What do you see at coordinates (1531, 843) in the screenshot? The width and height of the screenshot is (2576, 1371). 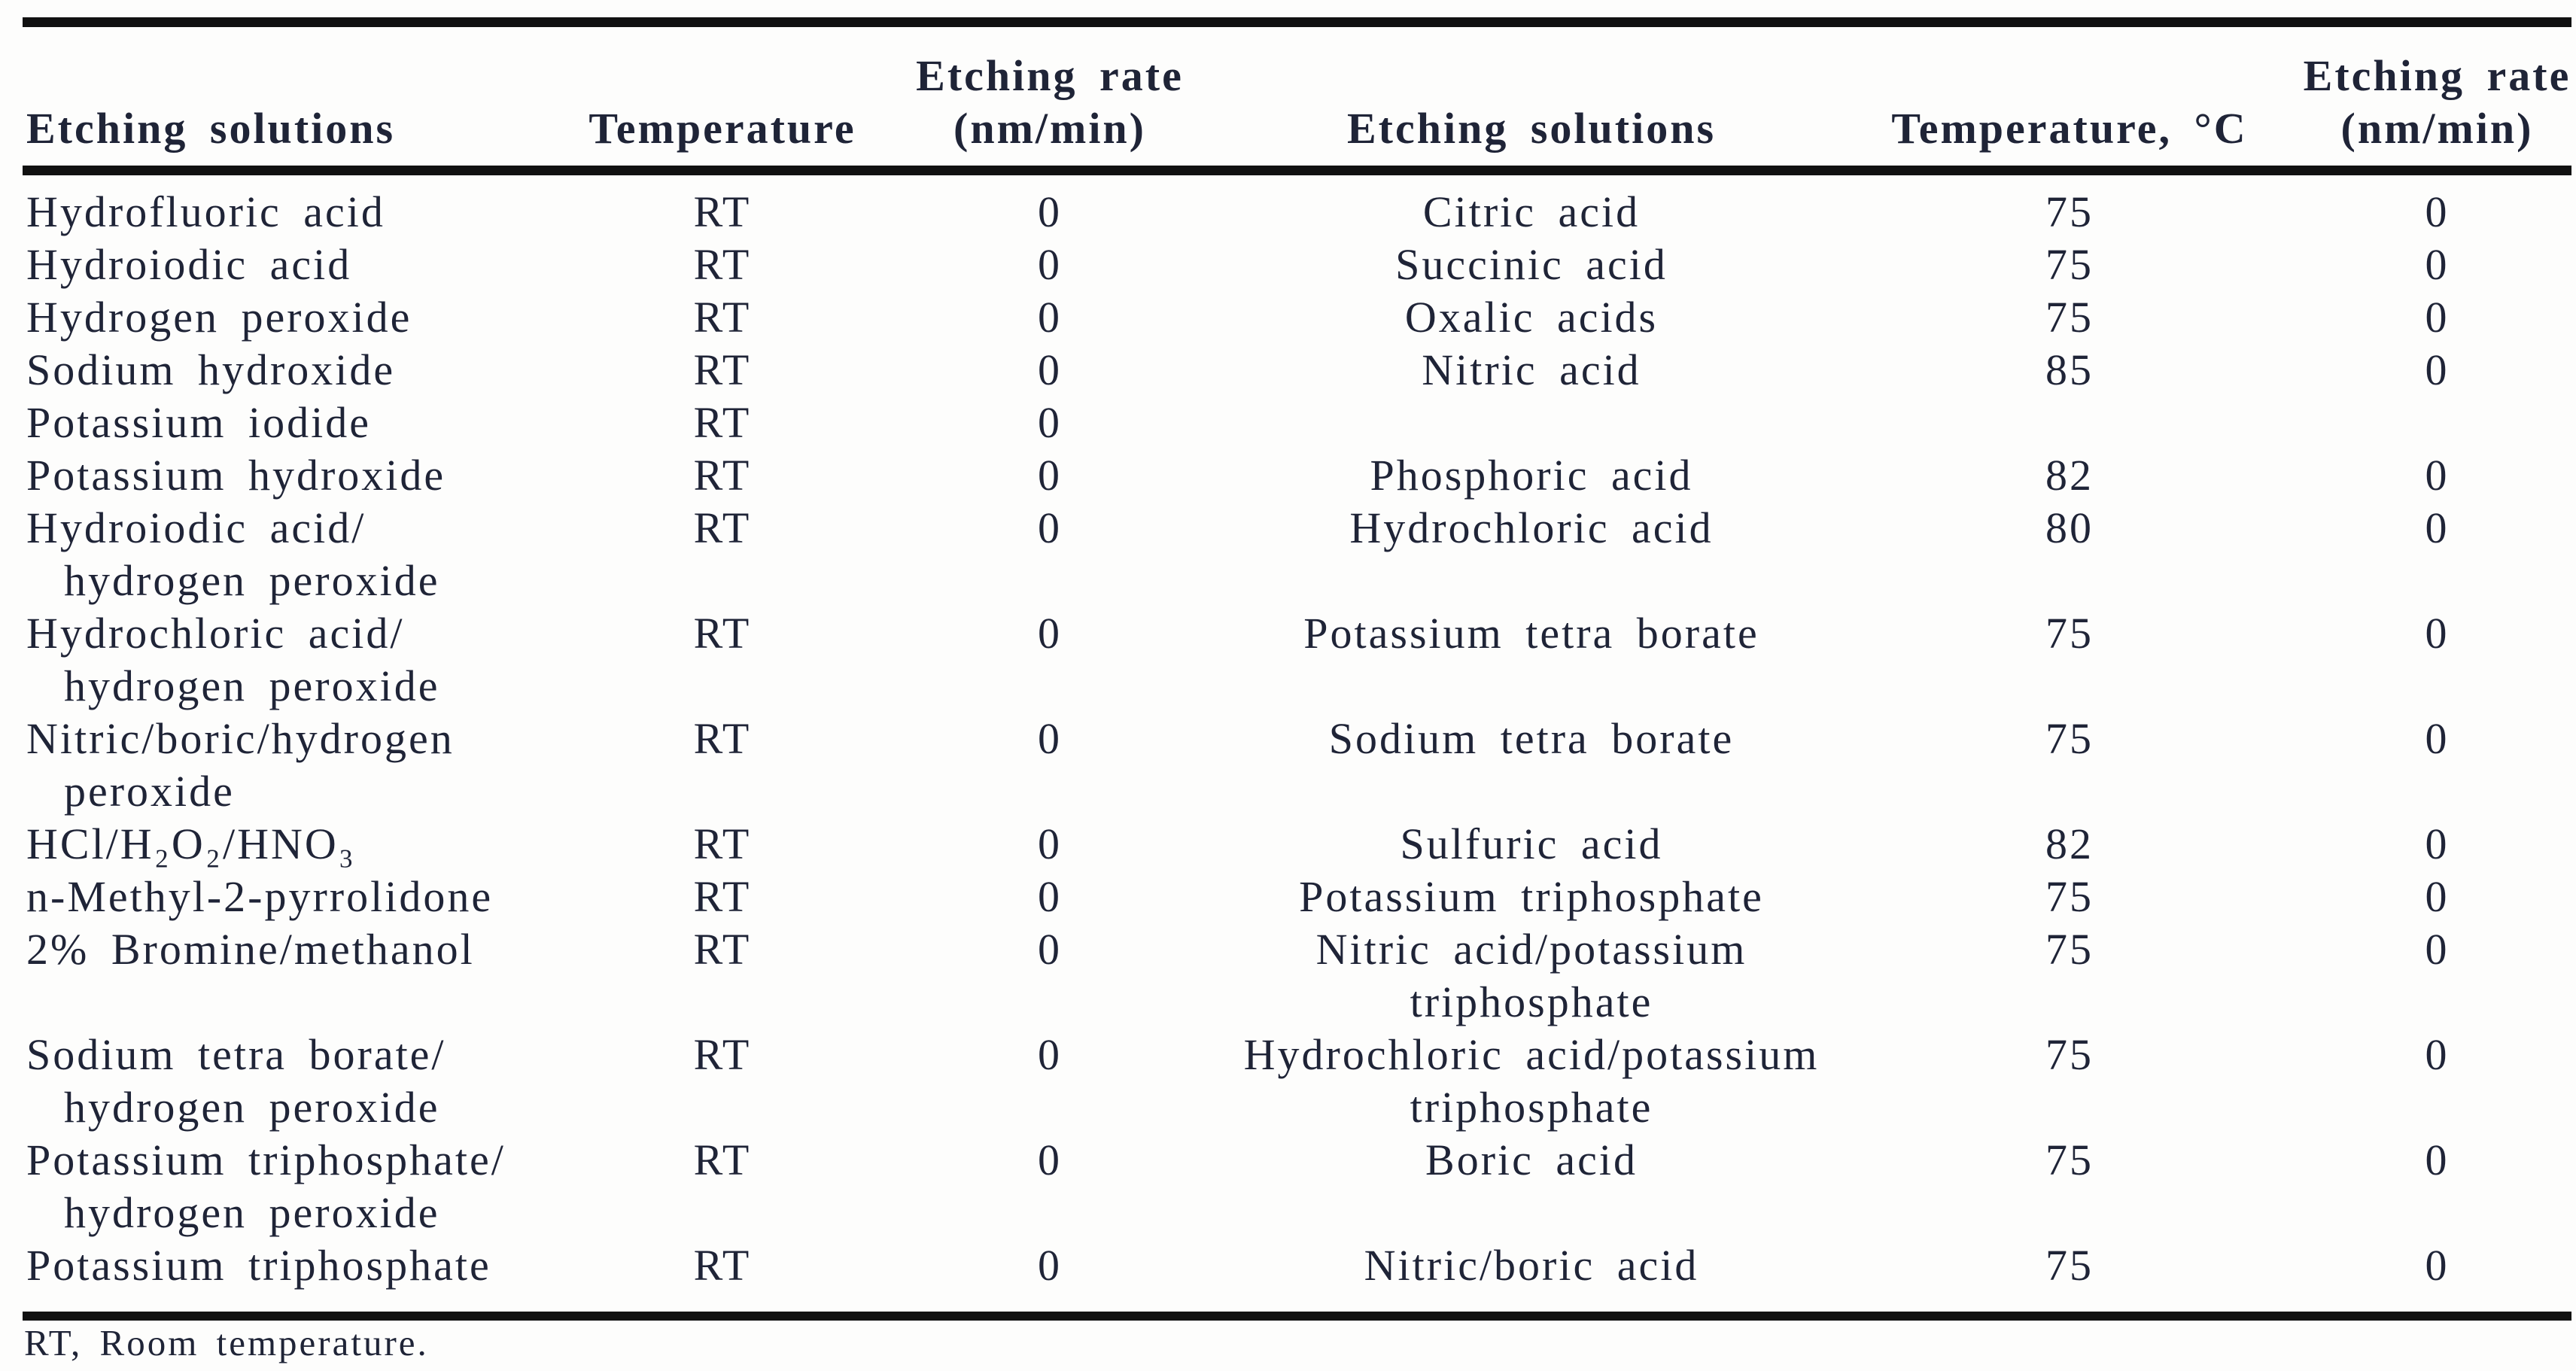 I see `cell-solution-right: Sulfuric acid` at bounding box center [1531, 843].